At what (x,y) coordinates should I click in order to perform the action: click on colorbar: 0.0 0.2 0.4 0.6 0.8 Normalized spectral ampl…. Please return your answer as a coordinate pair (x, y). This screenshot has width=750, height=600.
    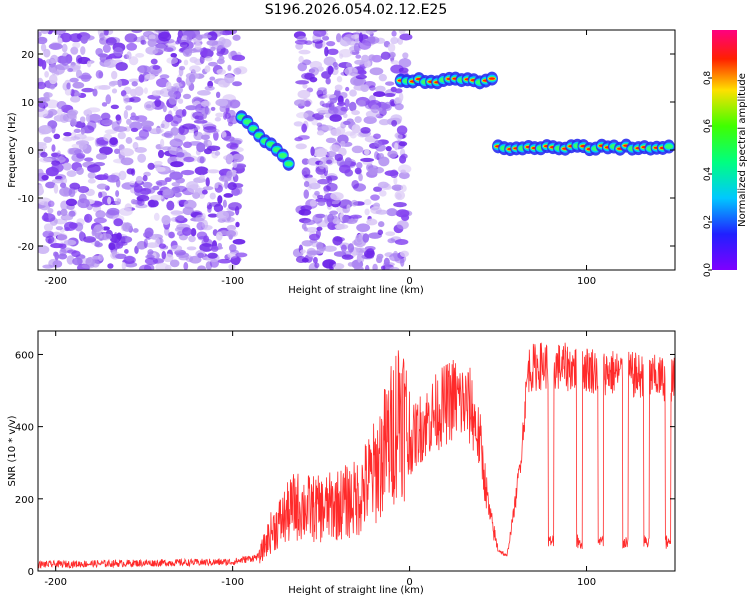
    Looking at the image, I should click on (725, 153).